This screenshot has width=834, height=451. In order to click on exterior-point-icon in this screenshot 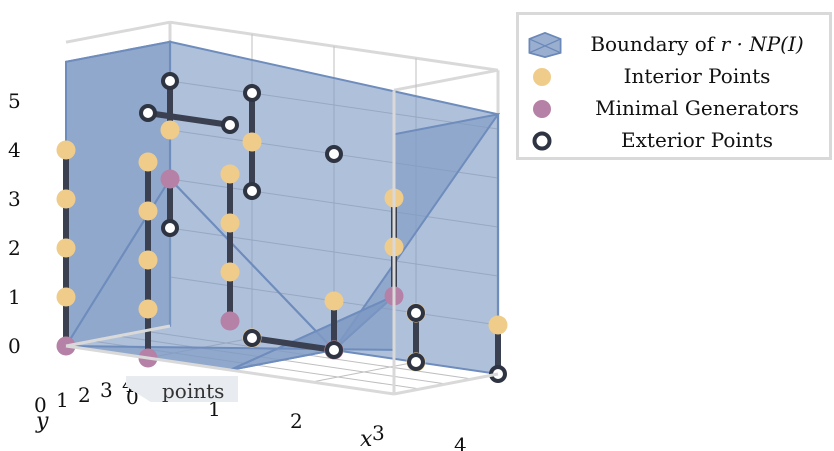, I will do `click(542, 141)`.